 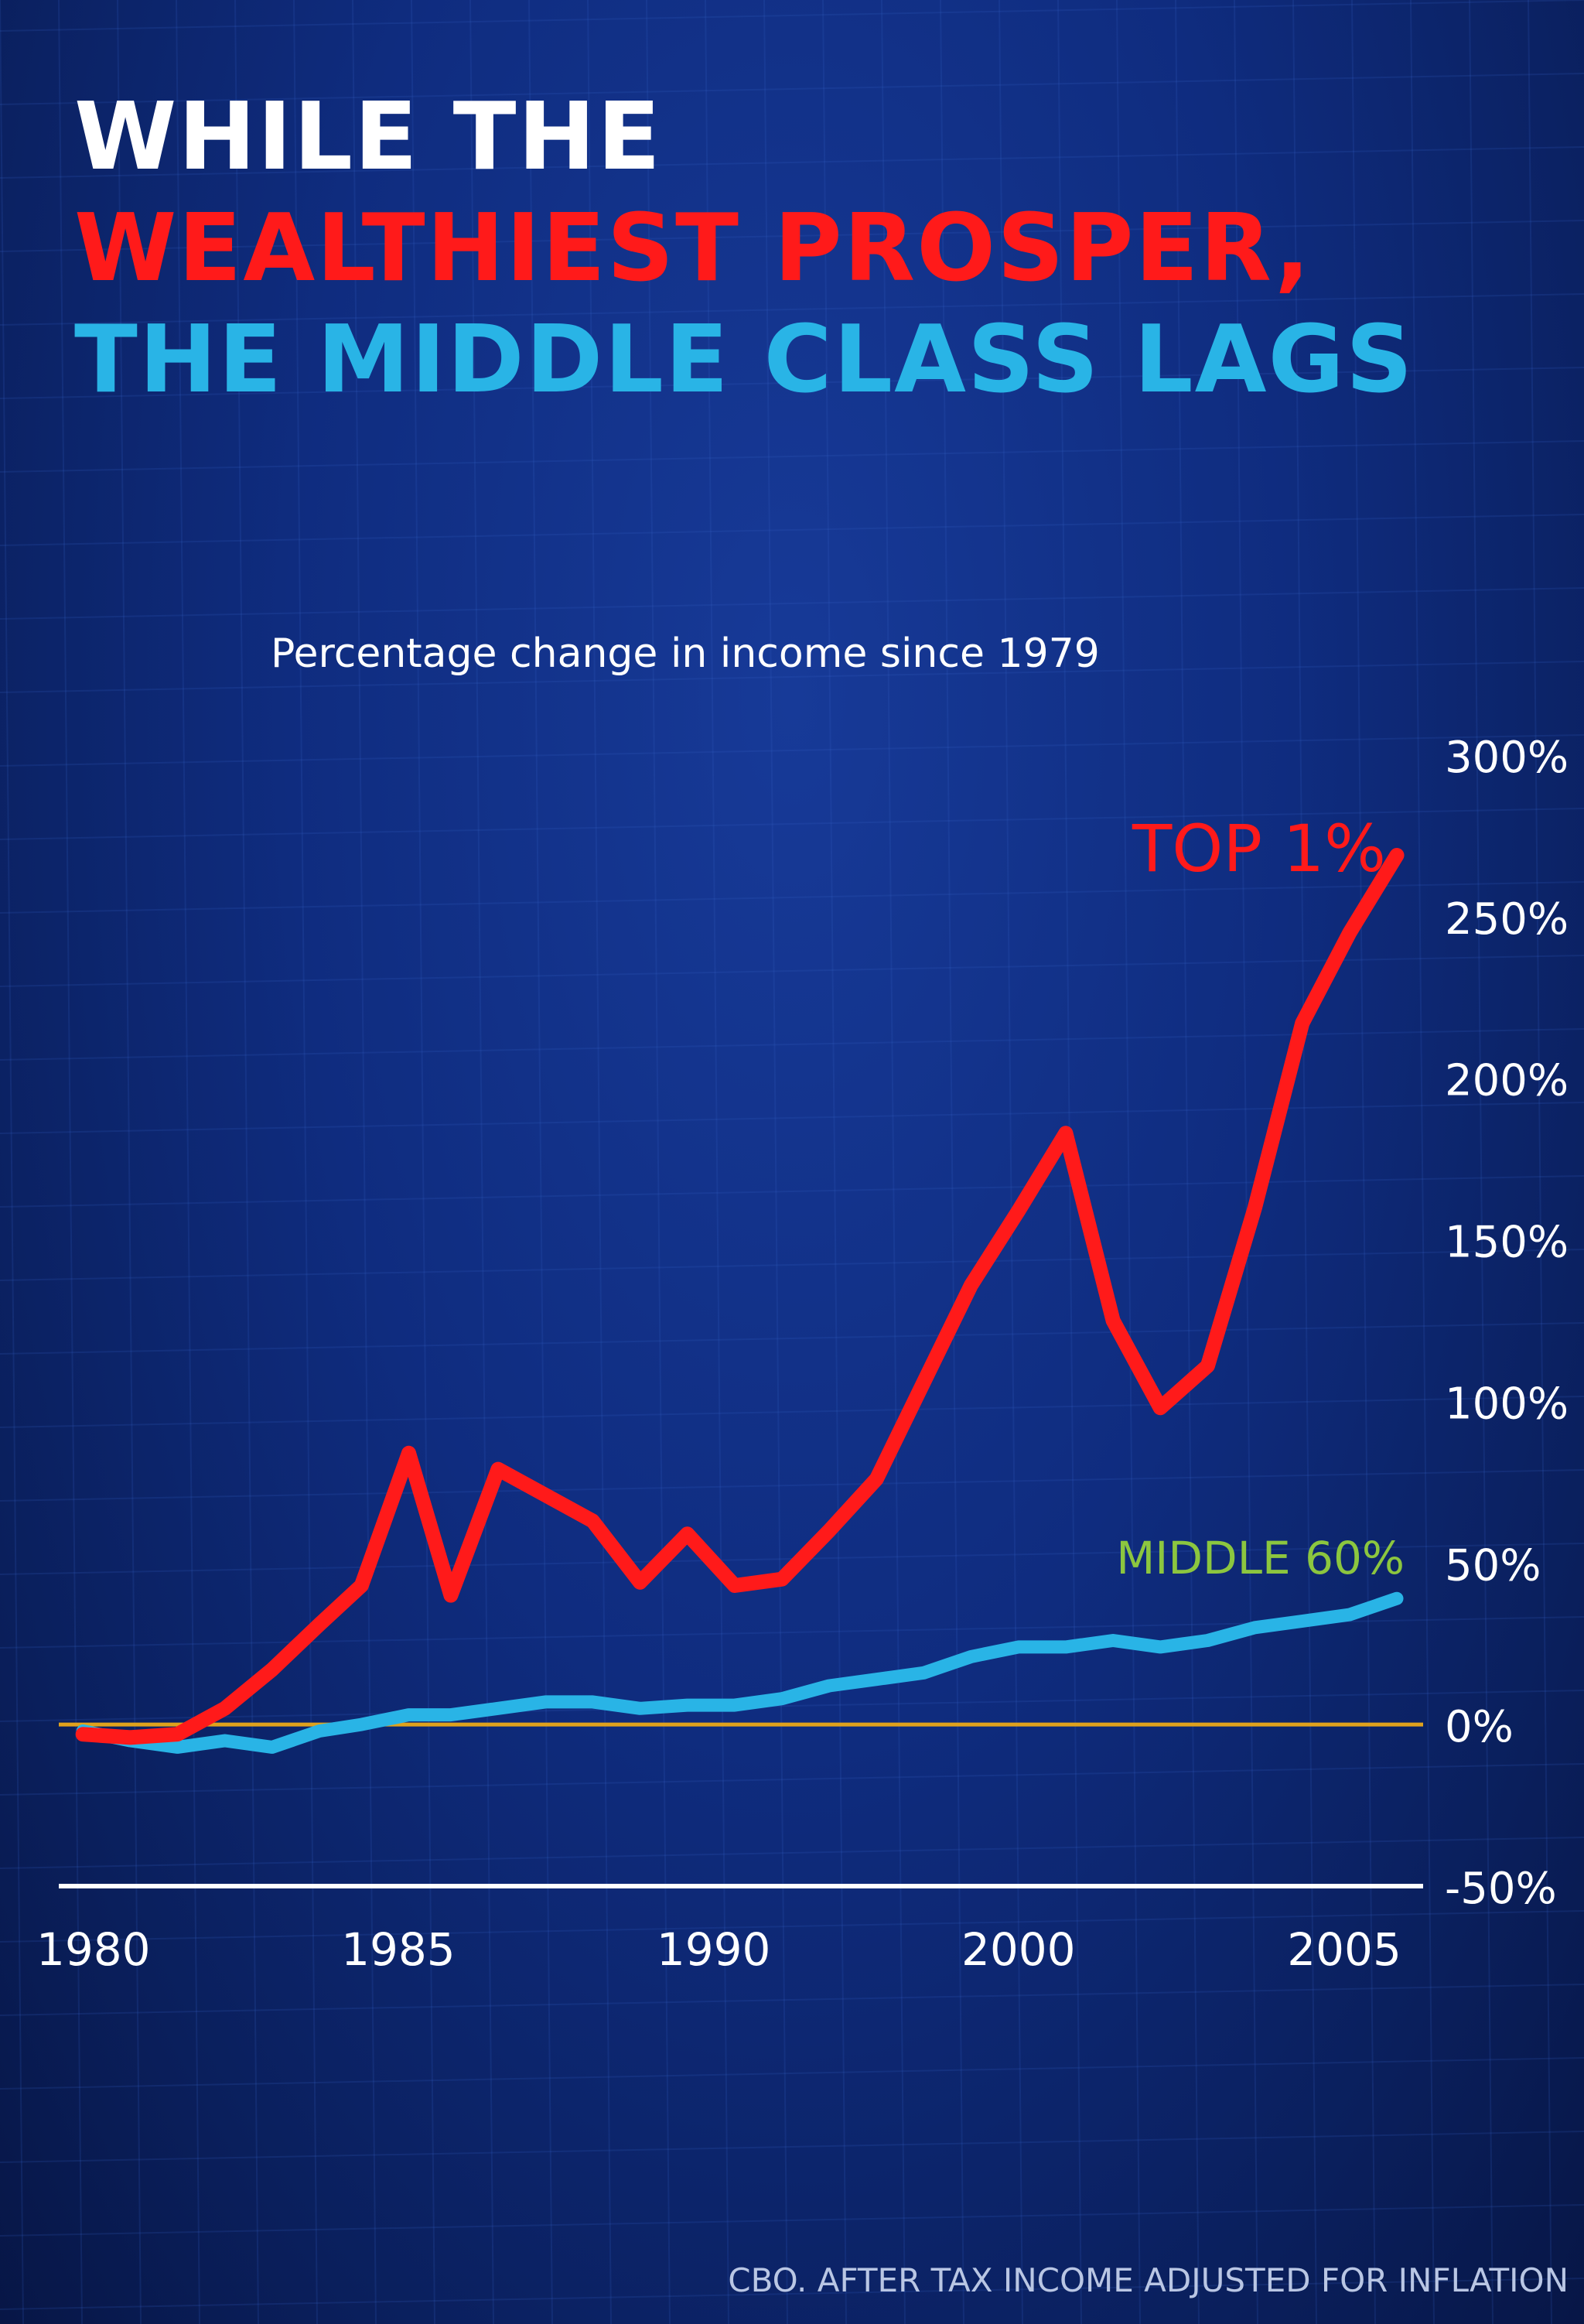 I want to click on y-tick-label: 250%, so click(x=1507, y=919).